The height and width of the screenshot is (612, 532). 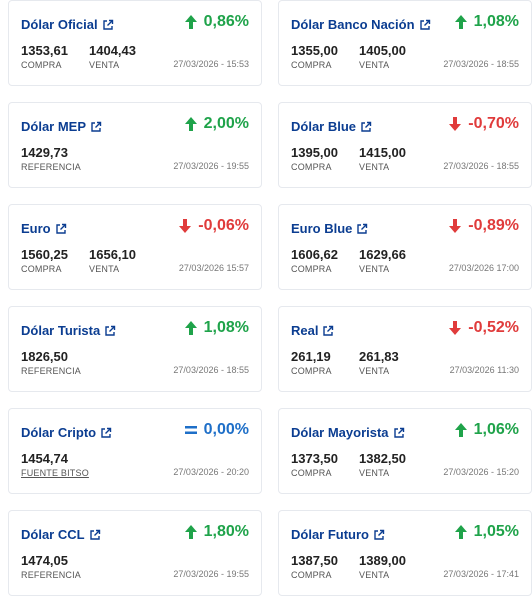 What do you see at coordinates (382, 57) in the screenshot?
I see `quote-value-2: 1405,00 VENTA` at bounding box center [382, 57].